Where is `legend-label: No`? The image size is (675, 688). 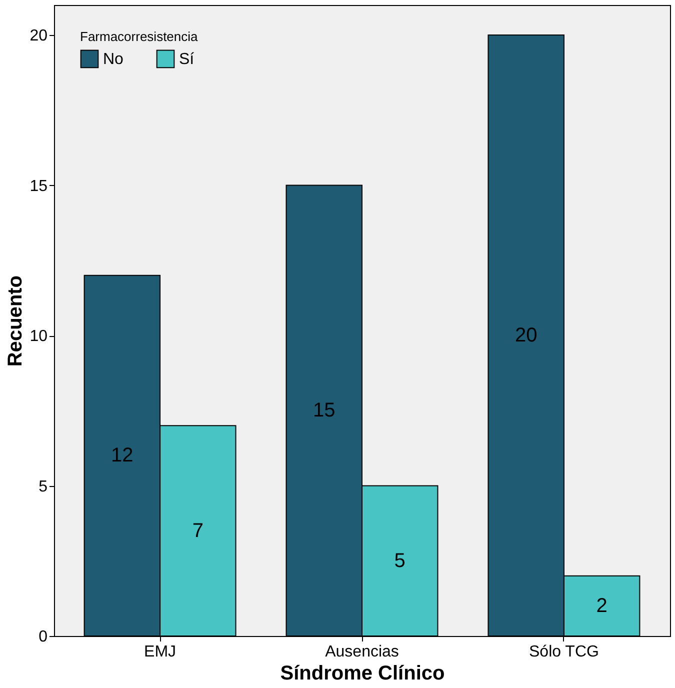
legend-label: No is located at coordinates (113, 59).